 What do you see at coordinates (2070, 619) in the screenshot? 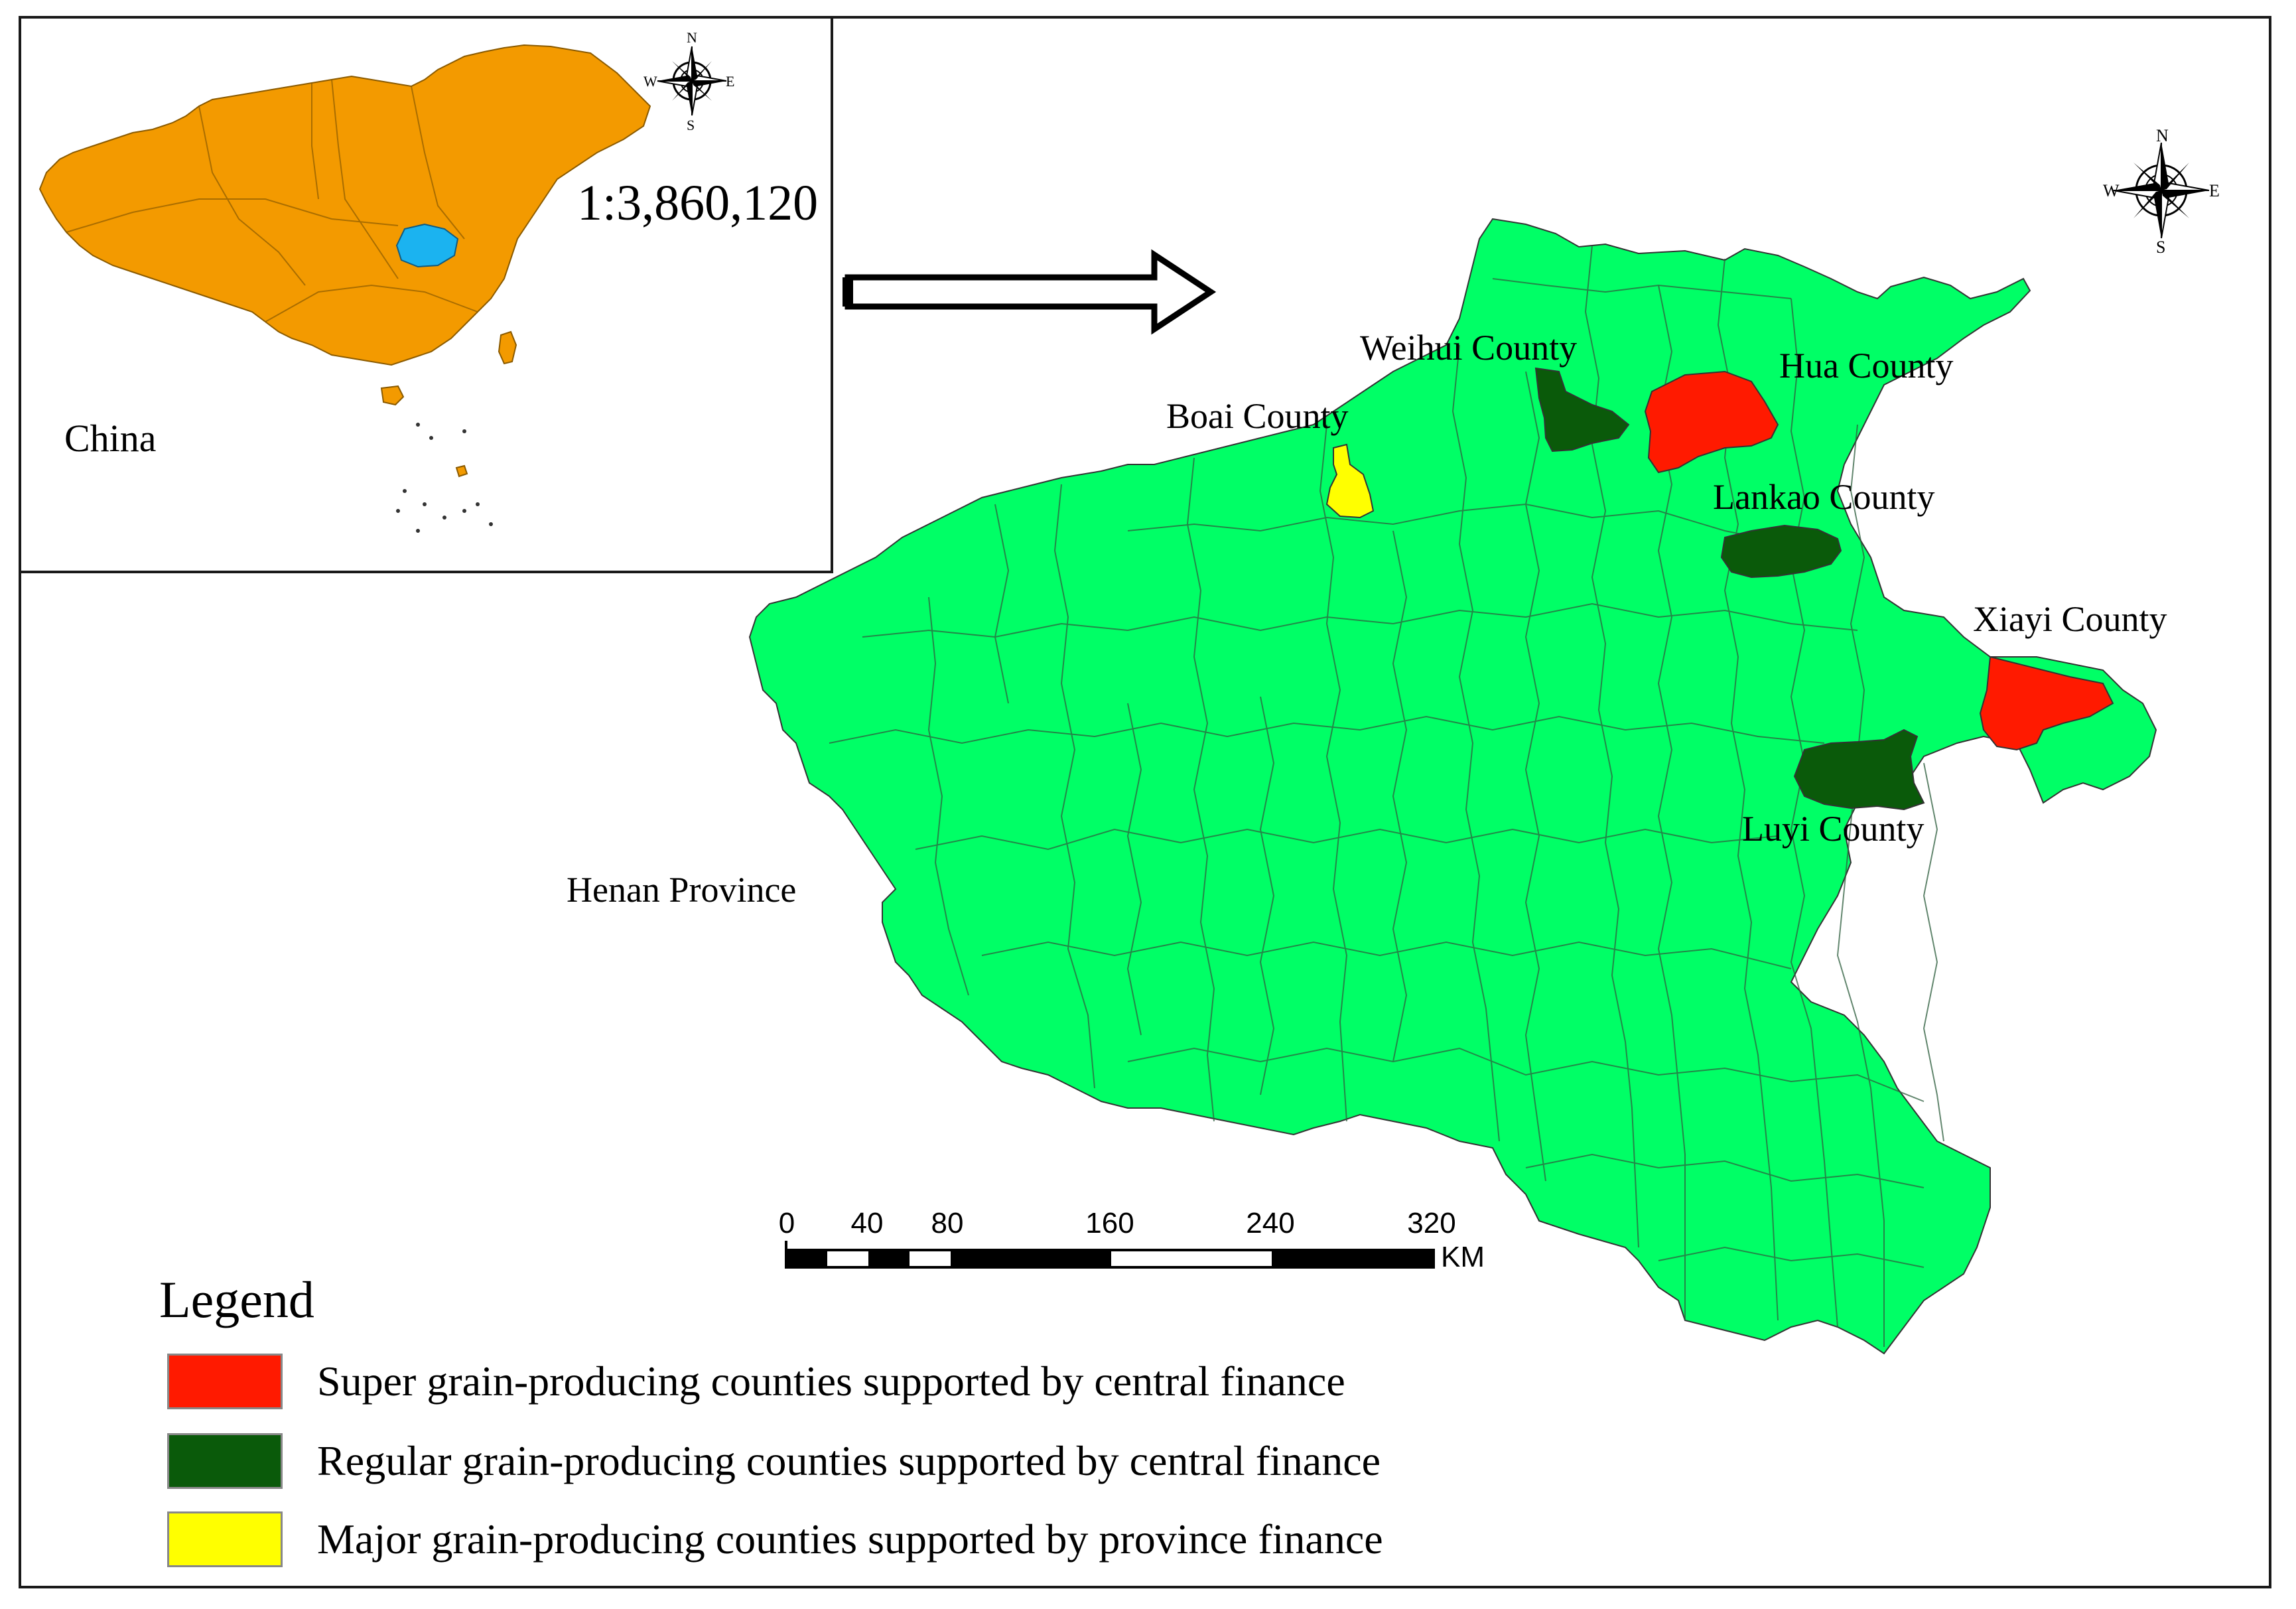
I see `label-xiayi-county: Xiayi County` at bounding box center [2070, 619].